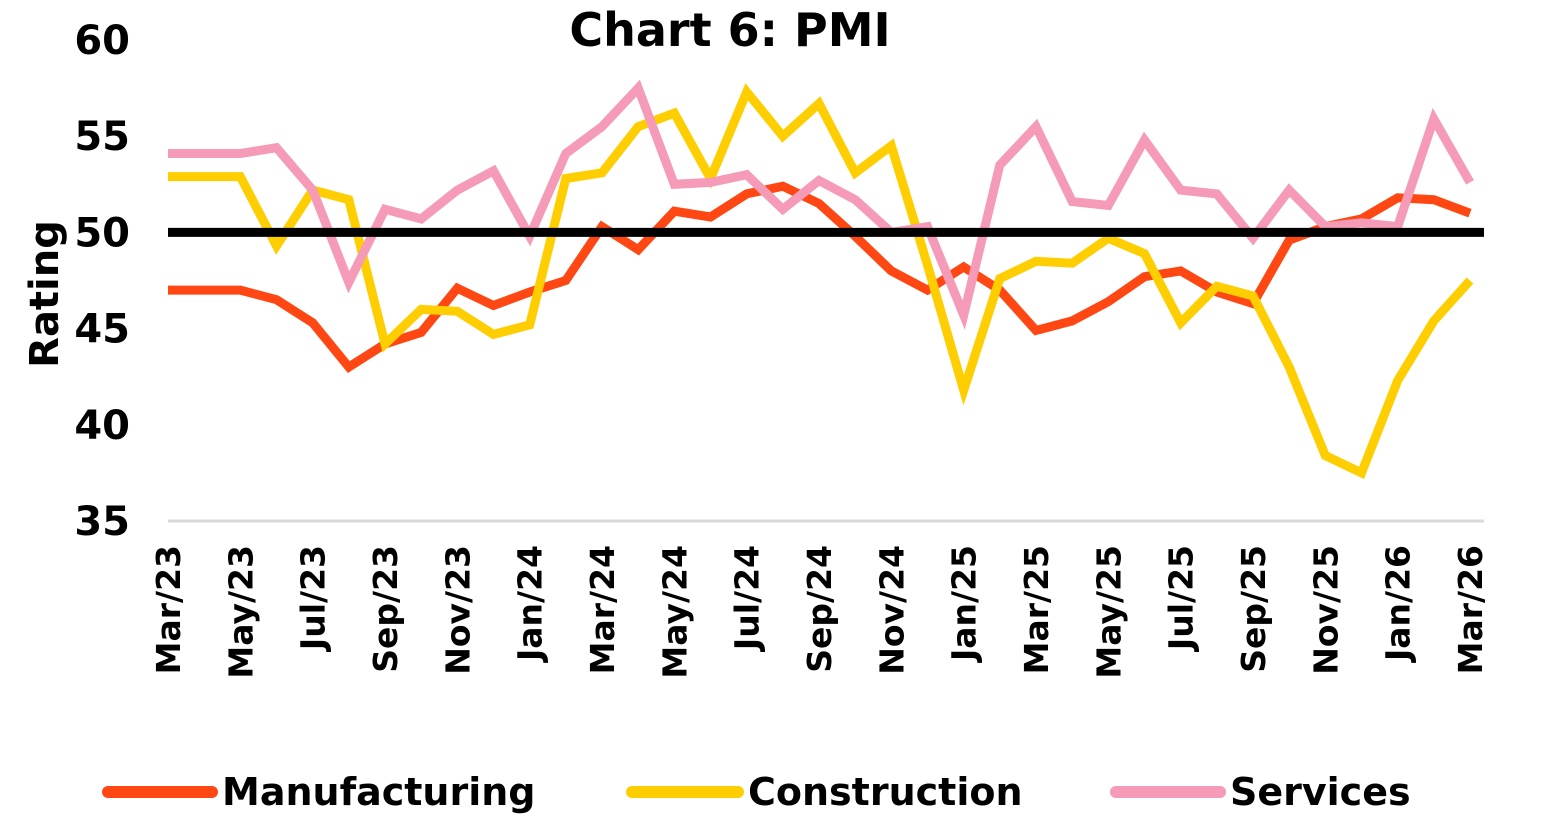 Image resolution: width=1551 pixels, height=830 pixels. I want to click on x-tick-label-mar-24: Mar/24, so click(602, 609).